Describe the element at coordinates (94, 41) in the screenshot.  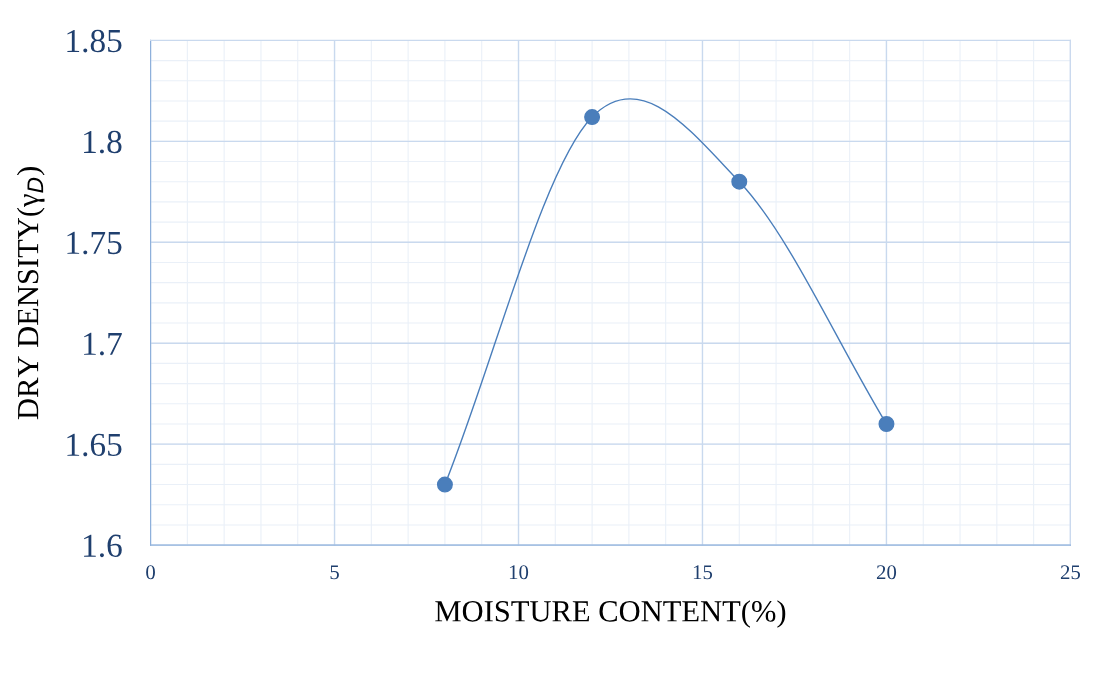
I see `y-tick-label: 1.85` at that location.